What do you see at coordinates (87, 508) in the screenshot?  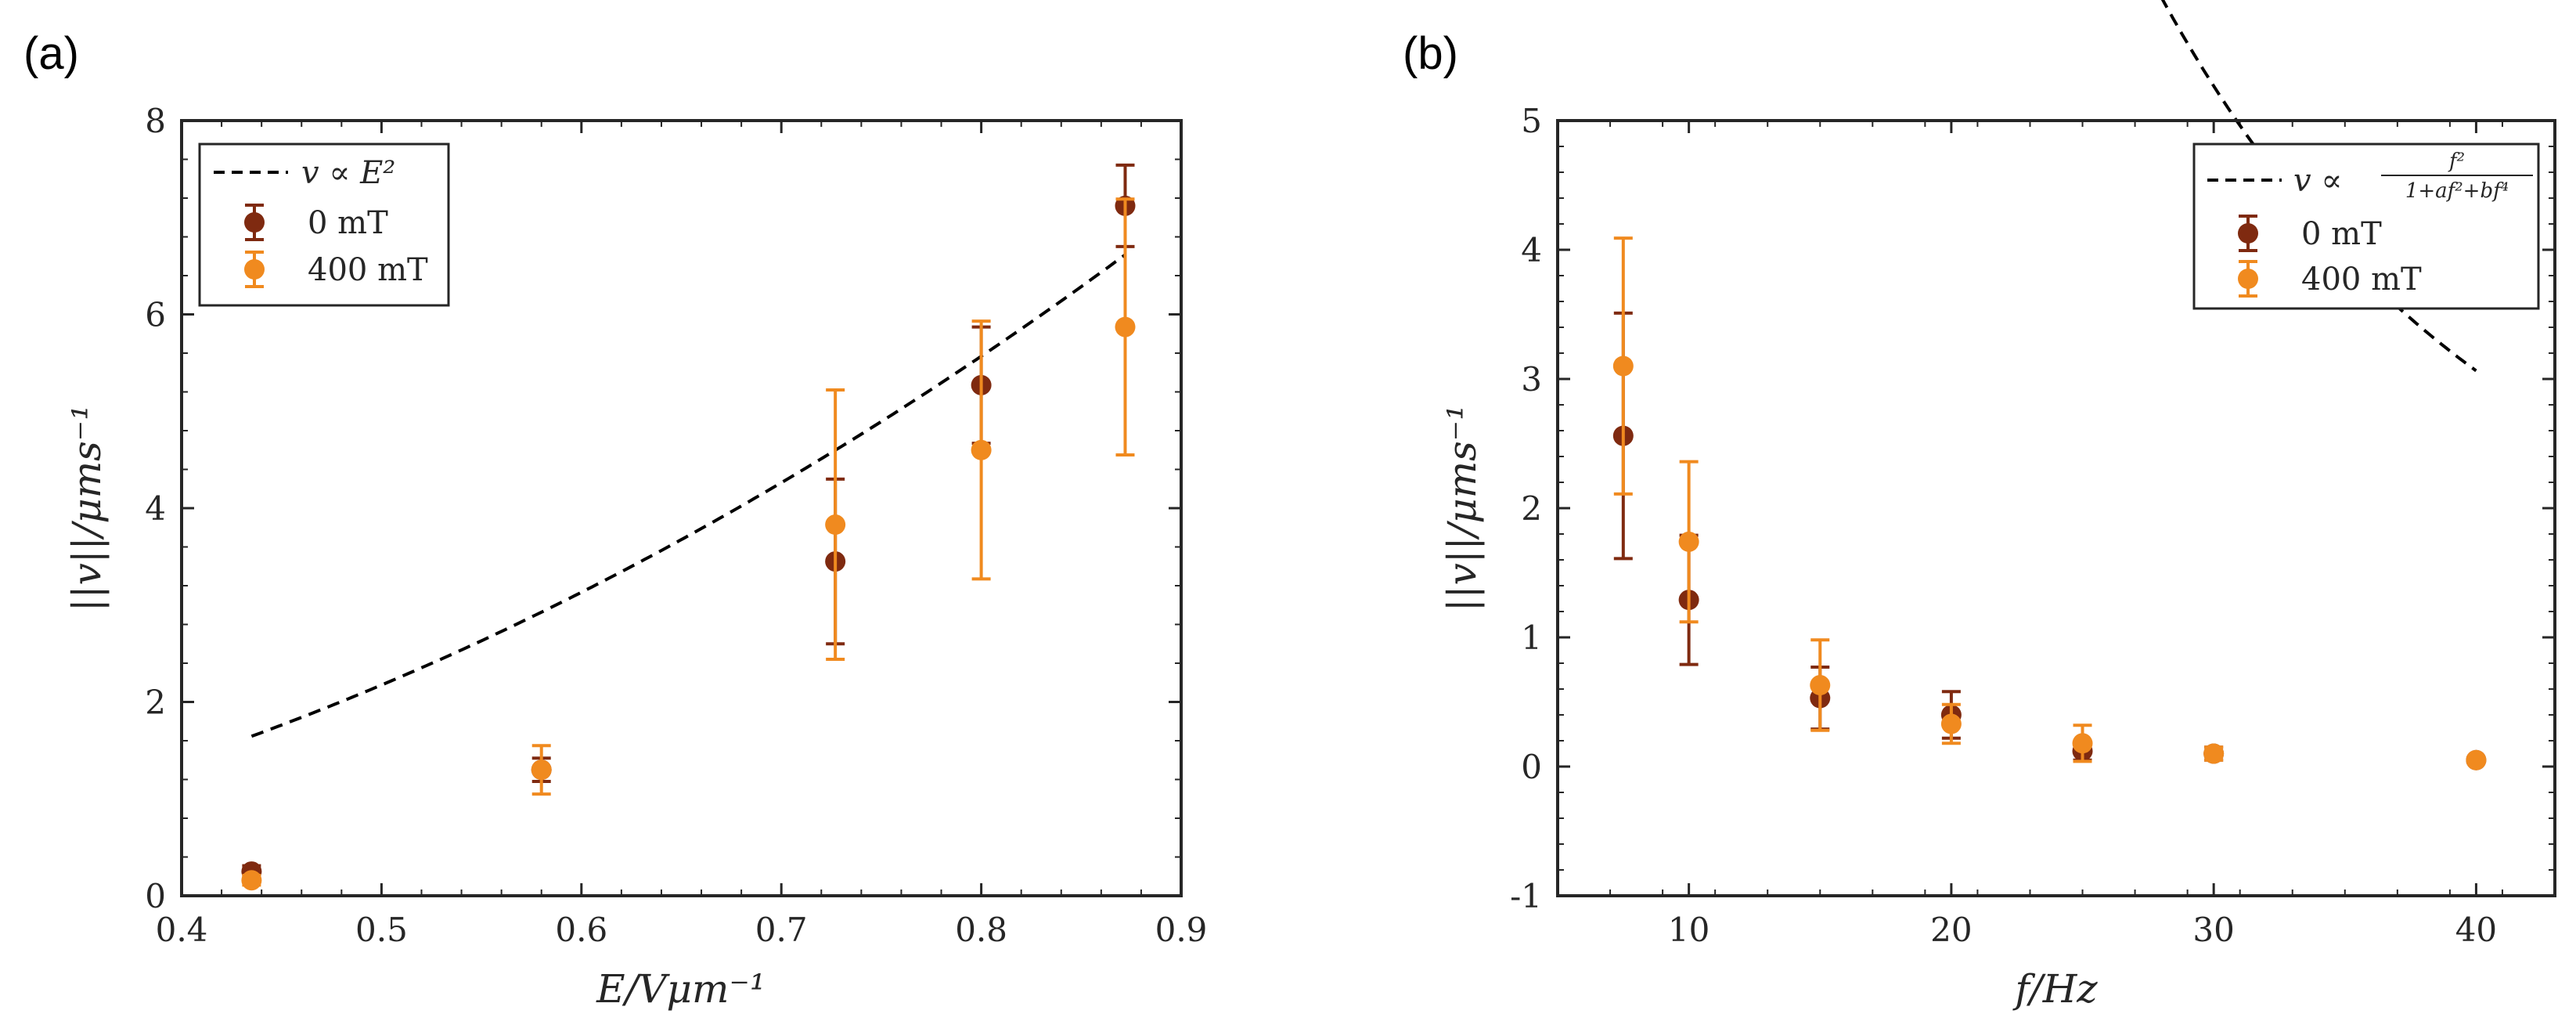 I see `panel-a-ylabel: ||v||/μms⁻¹` at bounding box center [87, 508].